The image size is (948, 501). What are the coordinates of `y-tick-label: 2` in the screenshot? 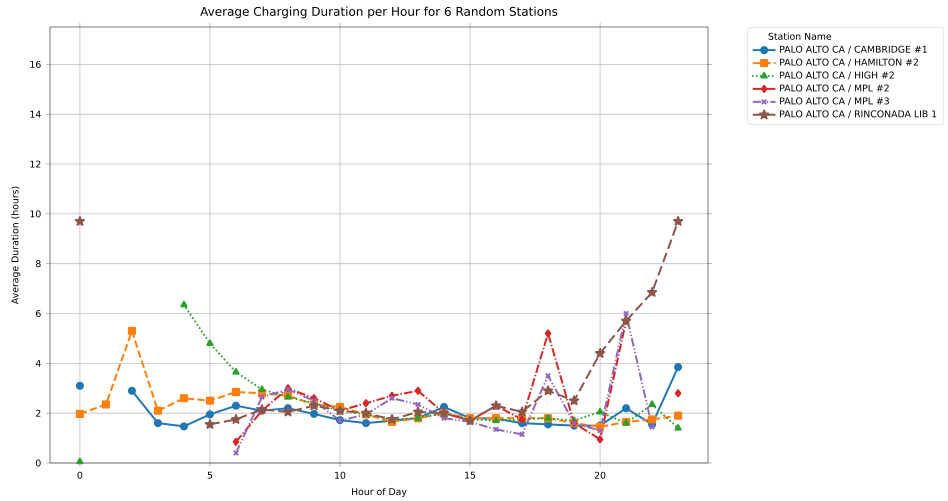 It's located at (38, 413).